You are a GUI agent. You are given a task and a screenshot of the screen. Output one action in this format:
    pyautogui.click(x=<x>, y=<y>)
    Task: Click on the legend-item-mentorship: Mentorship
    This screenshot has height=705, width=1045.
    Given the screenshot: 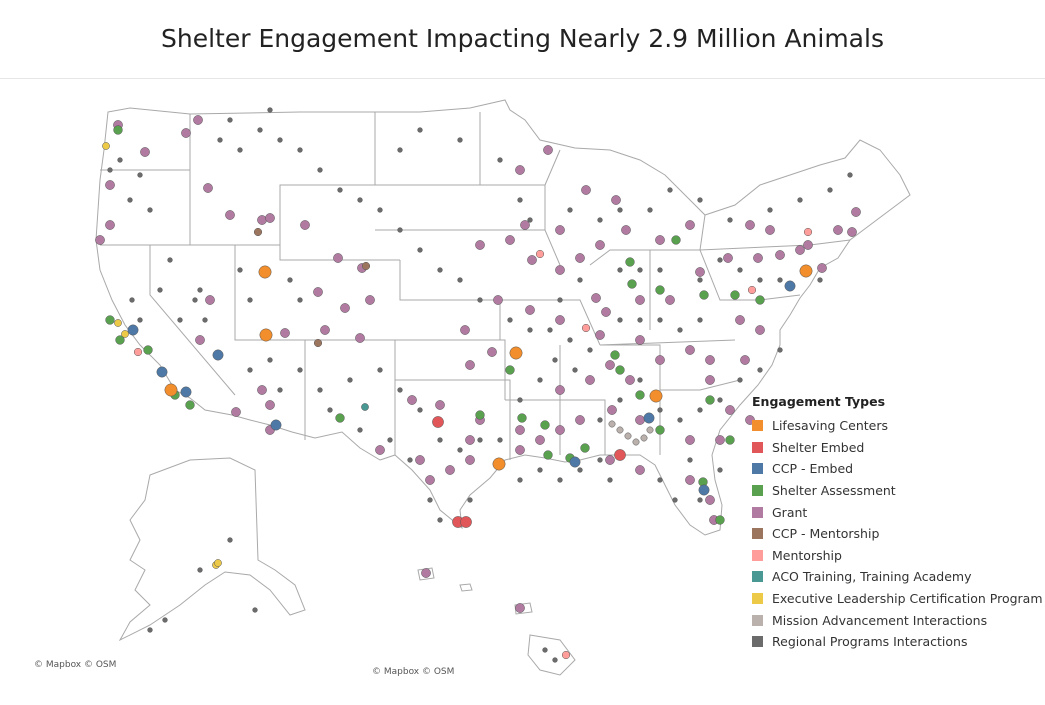 What is the action you would take?
    pyautogui.click(x=898, y=556)
    